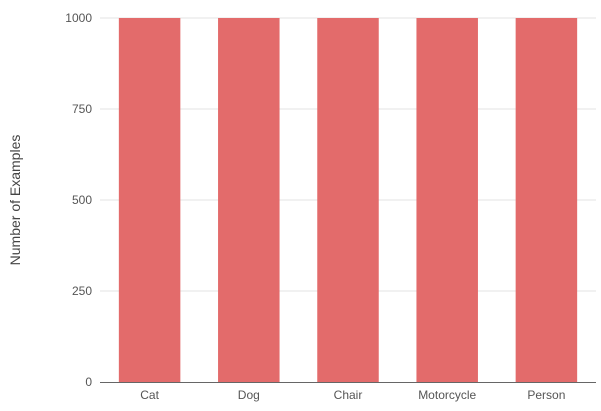 The height and width of the screenshot is (411, 601). What do you see at coordinates (447, 395) in the screenshot?
I see `x-tick-label: Motorcycle` at bounding box center [447, 395].